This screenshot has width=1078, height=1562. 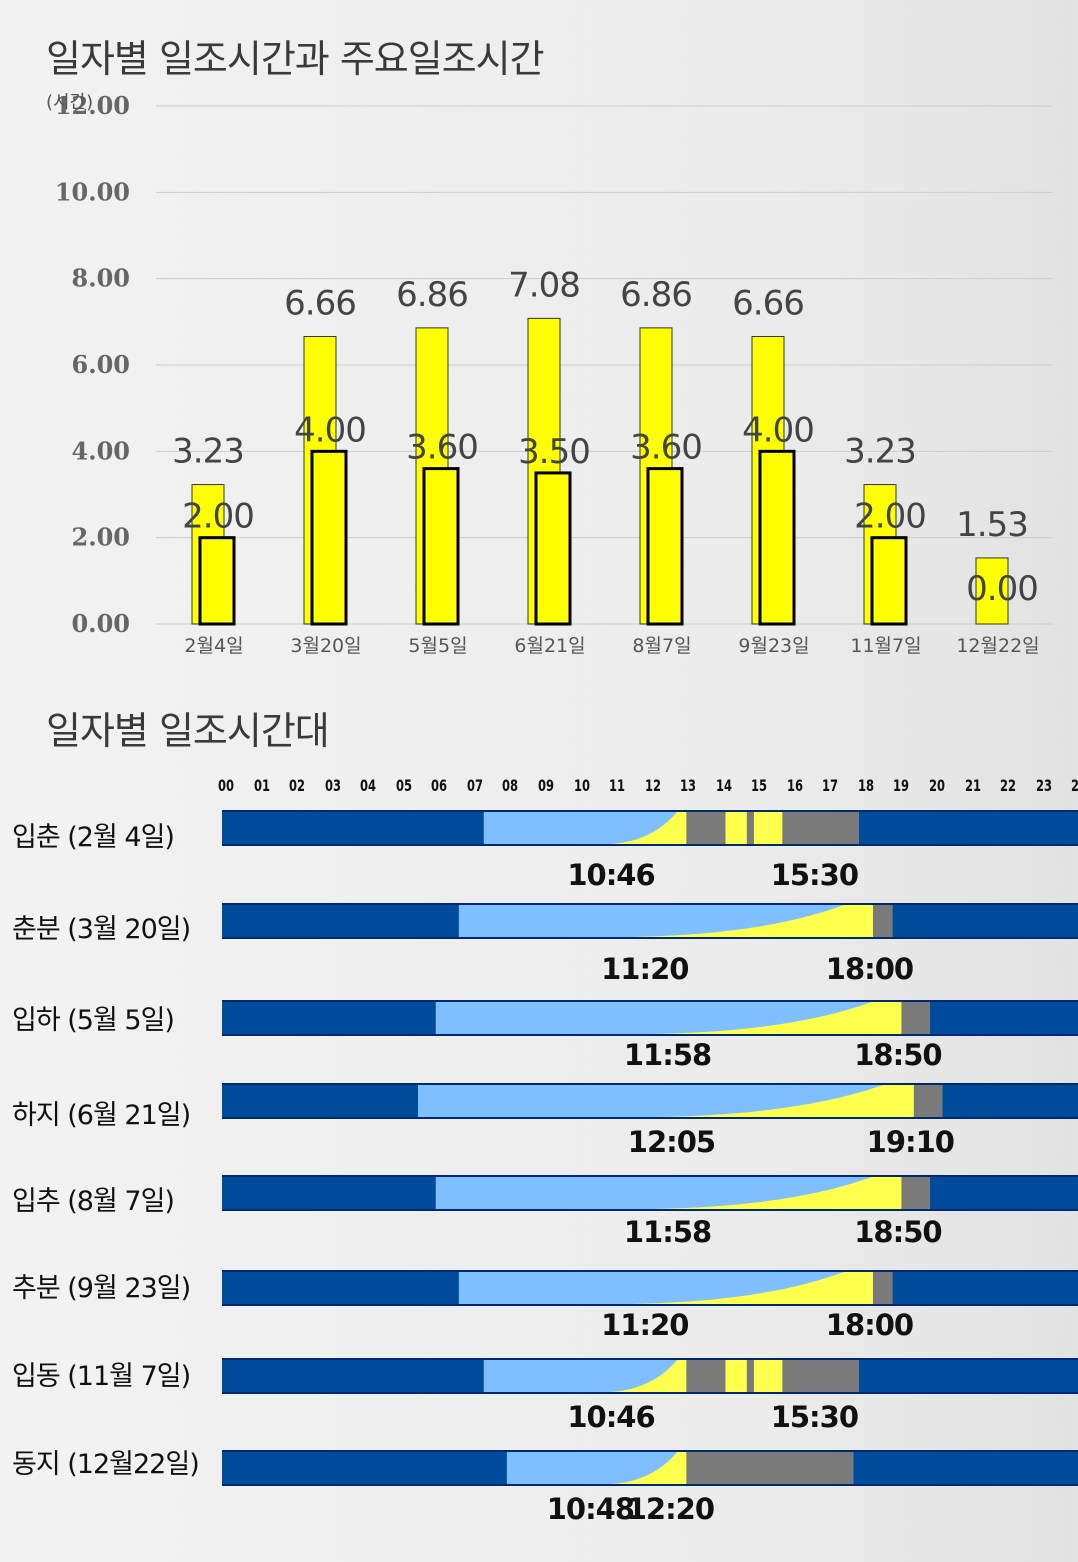 What do you see at coordinates (101, 537) in the screenshot?
I see `y-tick-label: 2.00` at bounding box center [101, 537].